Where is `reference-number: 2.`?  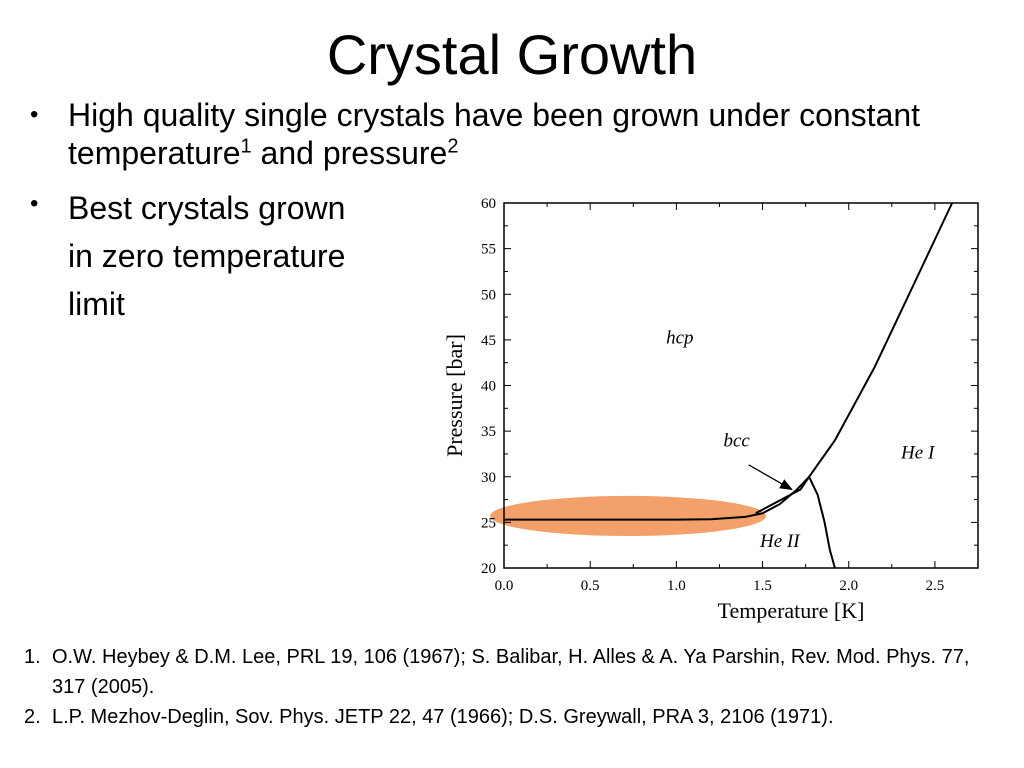
reference-number: 2. is located at coordinates (32, 717).